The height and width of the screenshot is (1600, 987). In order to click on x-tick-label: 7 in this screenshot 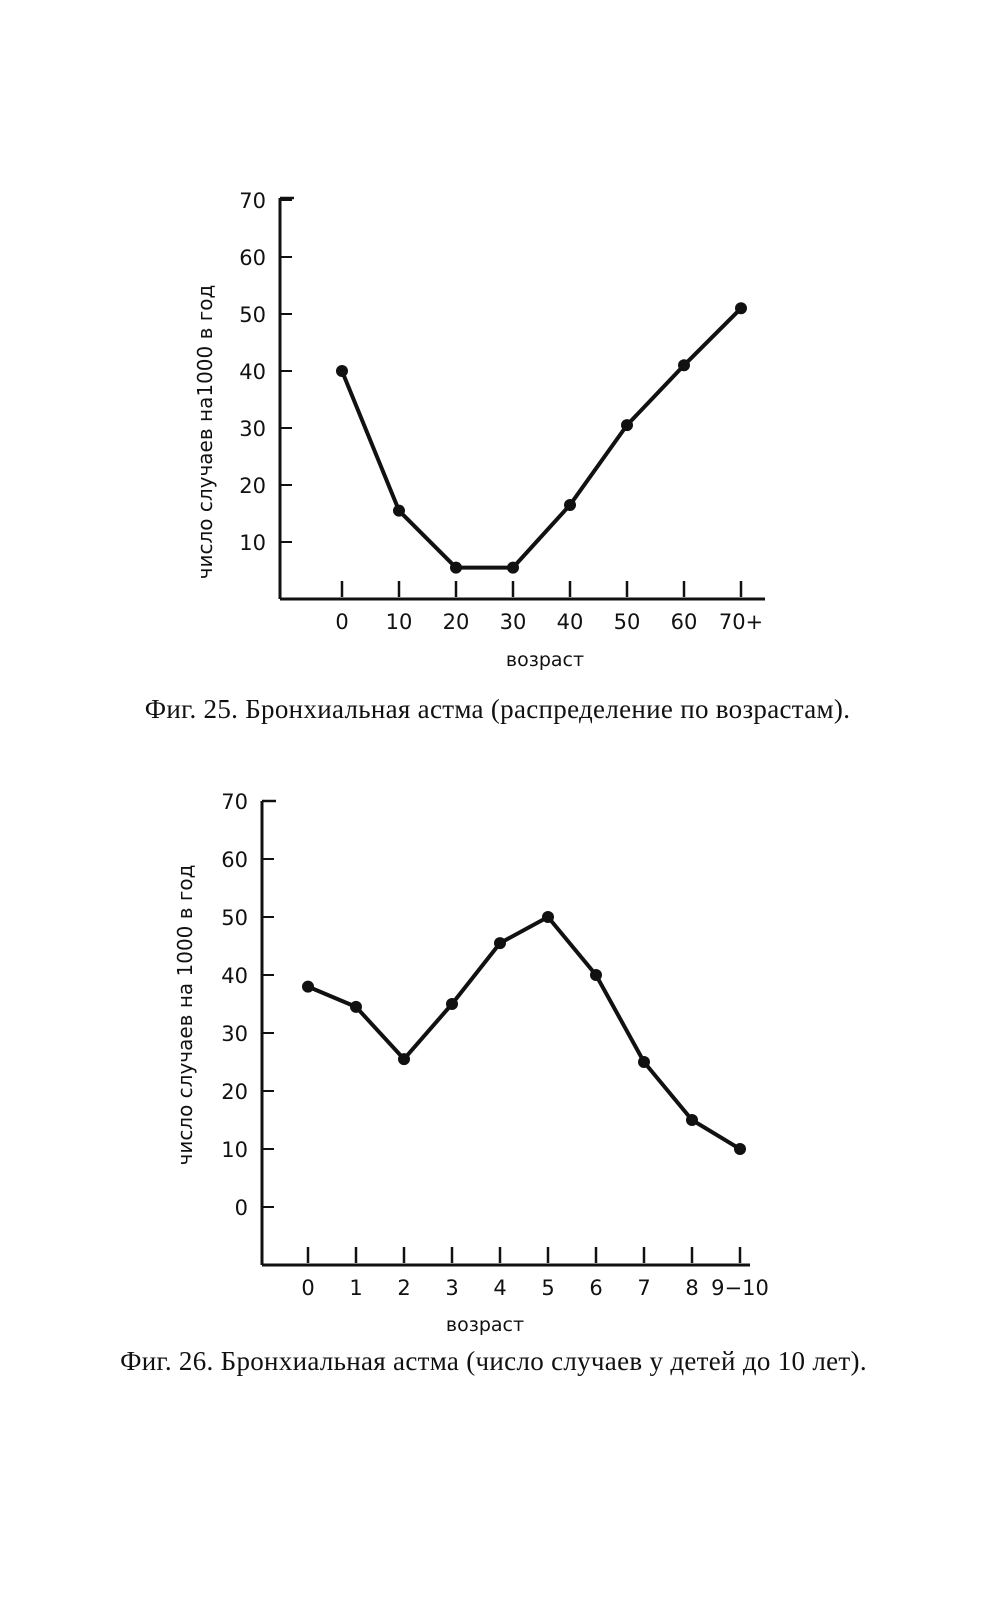, I will do `click(643, 1288)`.